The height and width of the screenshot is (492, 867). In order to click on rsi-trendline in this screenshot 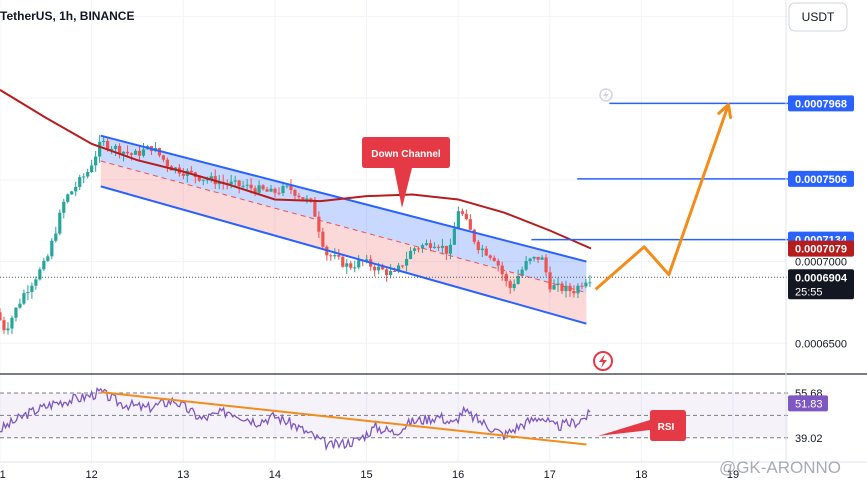, I will do `click(343, 418)`.